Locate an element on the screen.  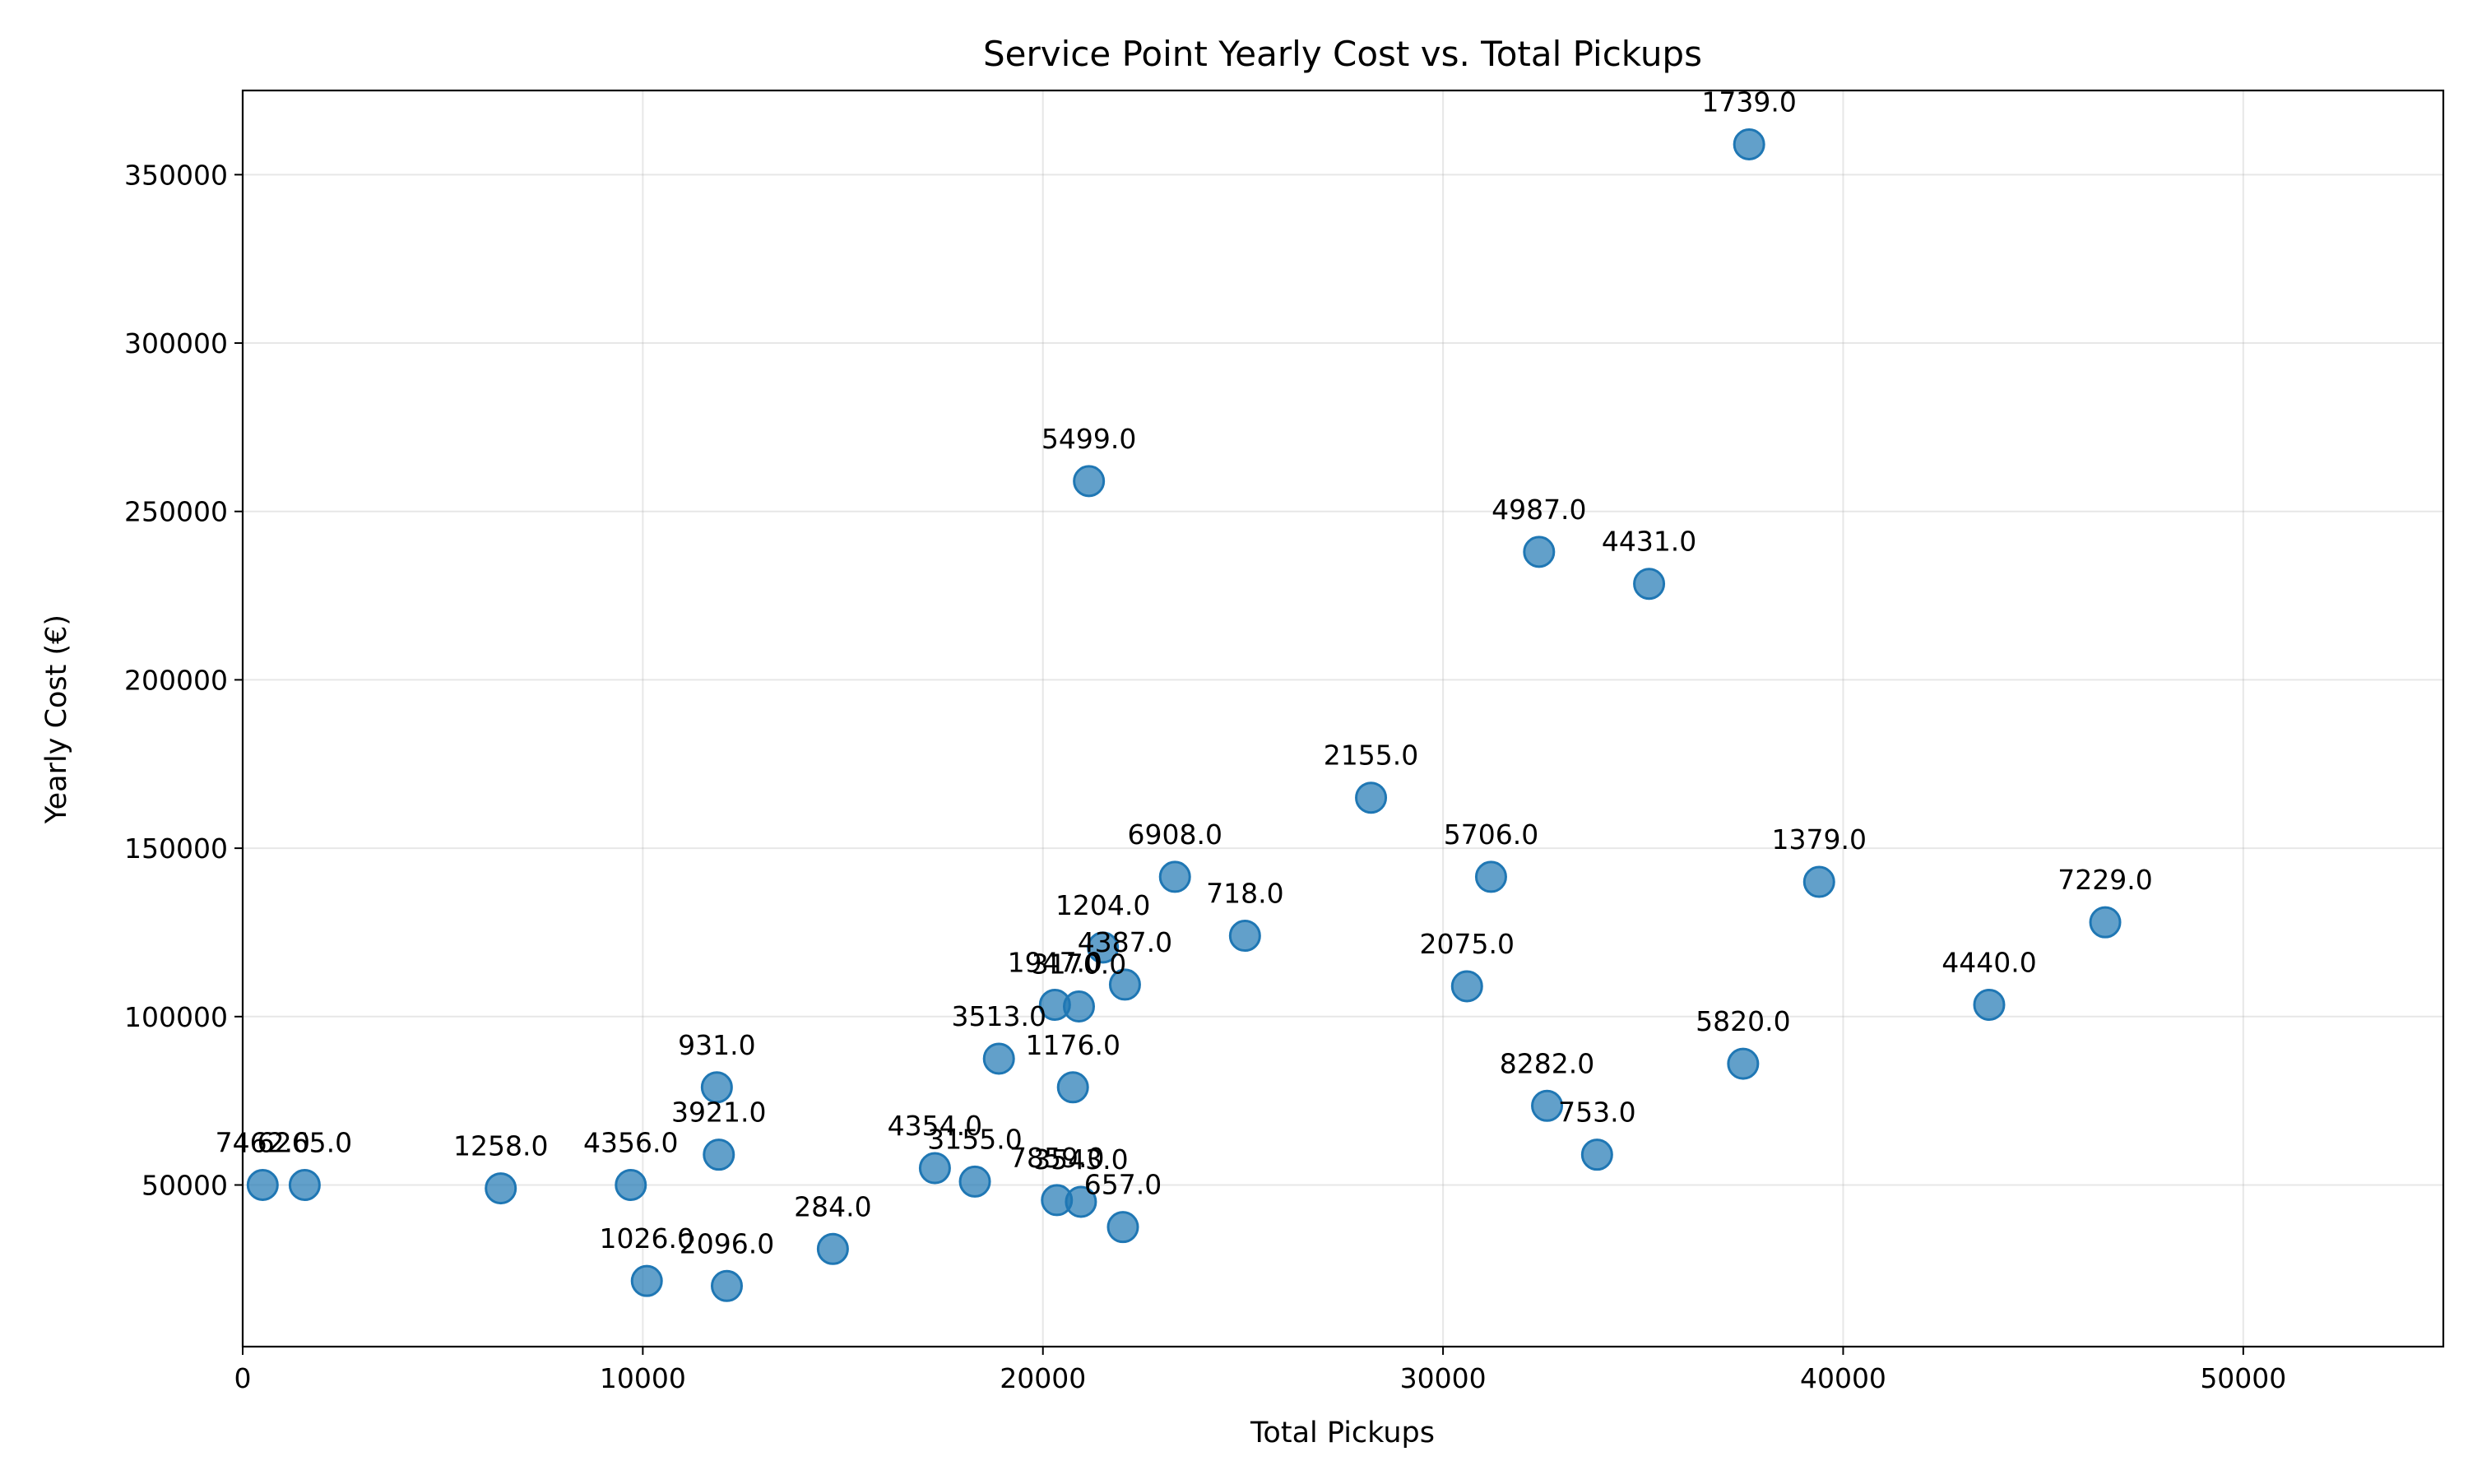
data-point-label: 4387.0 is located at coordinates (1125, 942).